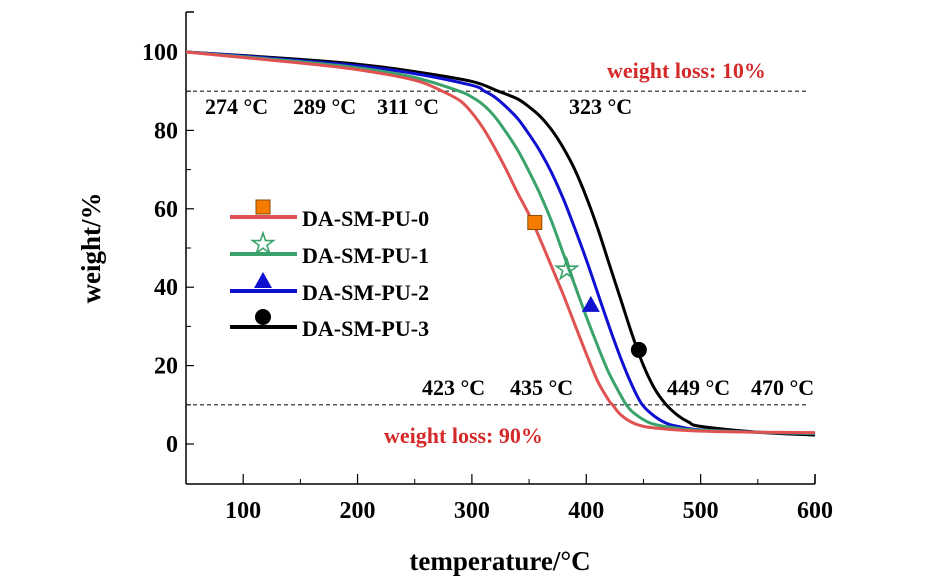 The width and height of the screenshot is (947, 582). What do you see at coordinates (166, 131) in the screenshot?
I see `y-tick-label: 80` at bounding box center [166, 131].